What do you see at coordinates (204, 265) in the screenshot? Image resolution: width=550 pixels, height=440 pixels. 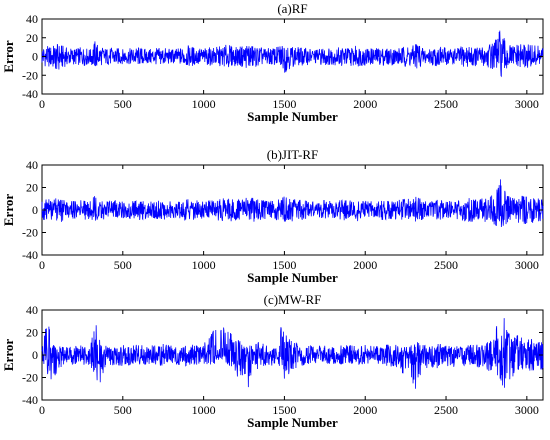 I see `x-tick-label-jit-rf: 1000` at bounding box center [204, 265].